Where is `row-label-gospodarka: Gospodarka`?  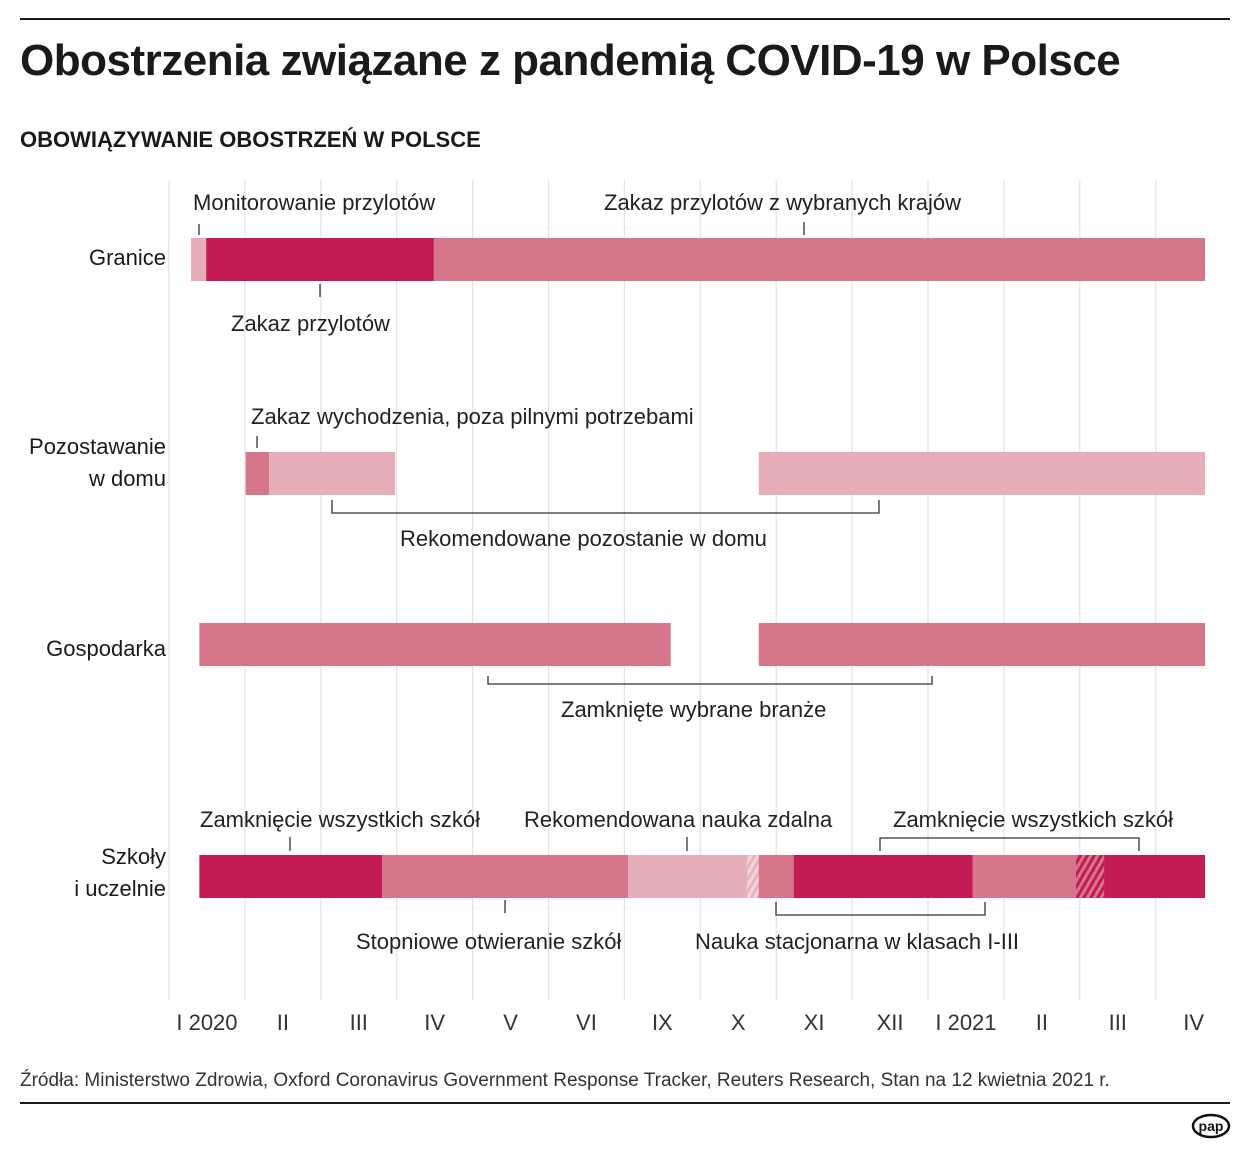
row-label-gospodarka: Gospodarka is located at coordinates (106, 648).